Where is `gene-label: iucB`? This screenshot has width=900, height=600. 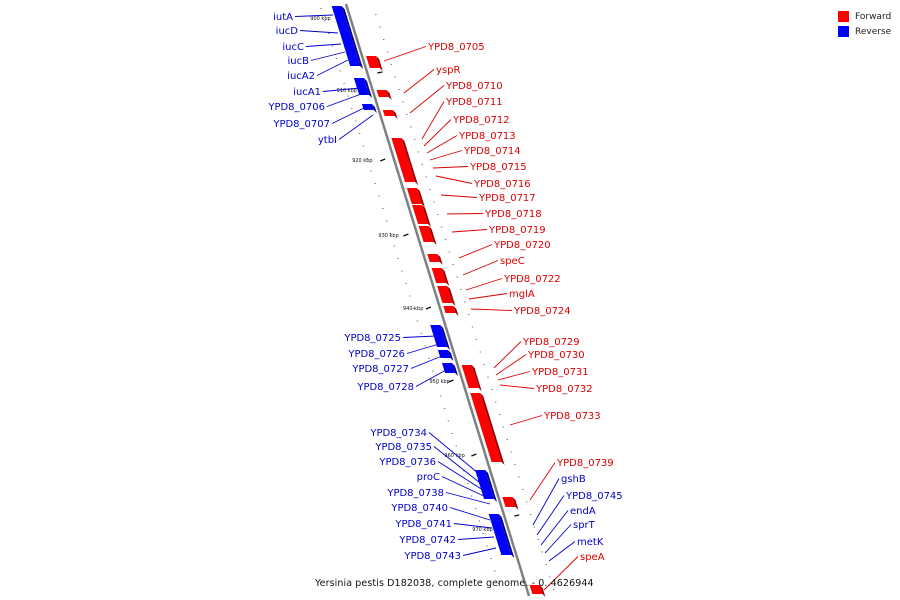 gene-label: iucB is located at coordinates (299, 61).